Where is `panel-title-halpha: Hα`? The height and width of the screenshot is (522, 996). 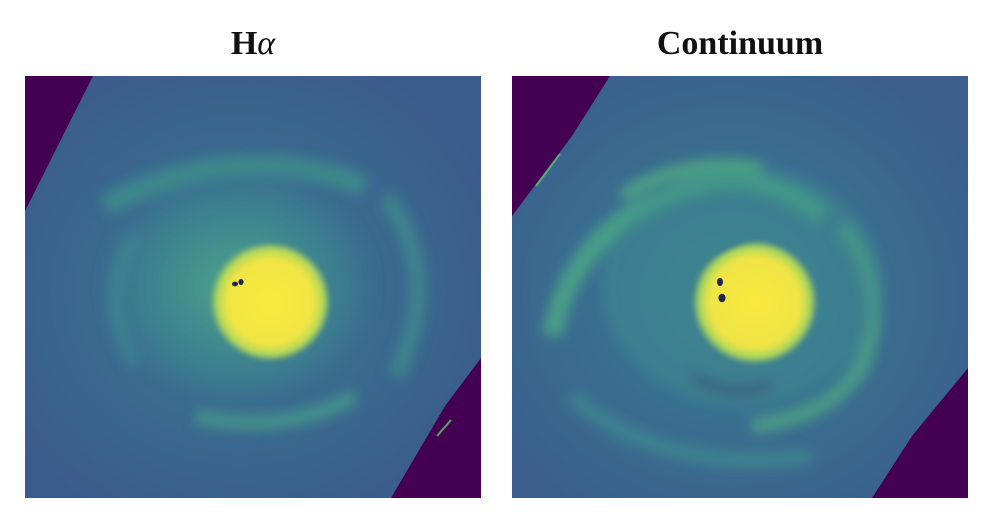 panel-title-halpha: Hα is located at coordinates (253, 44).